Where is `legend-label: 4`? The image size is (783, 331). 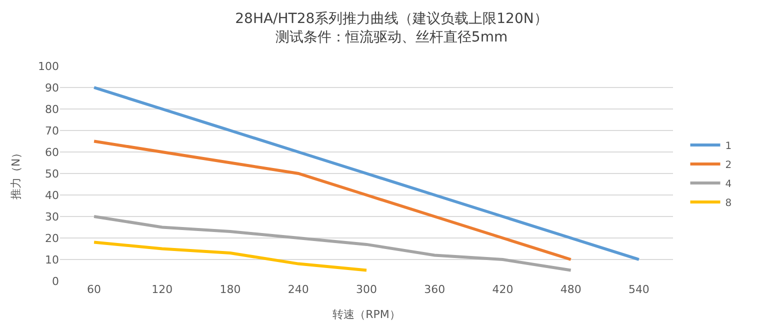
legend-label: 4 is located at coordinates (728, 184).